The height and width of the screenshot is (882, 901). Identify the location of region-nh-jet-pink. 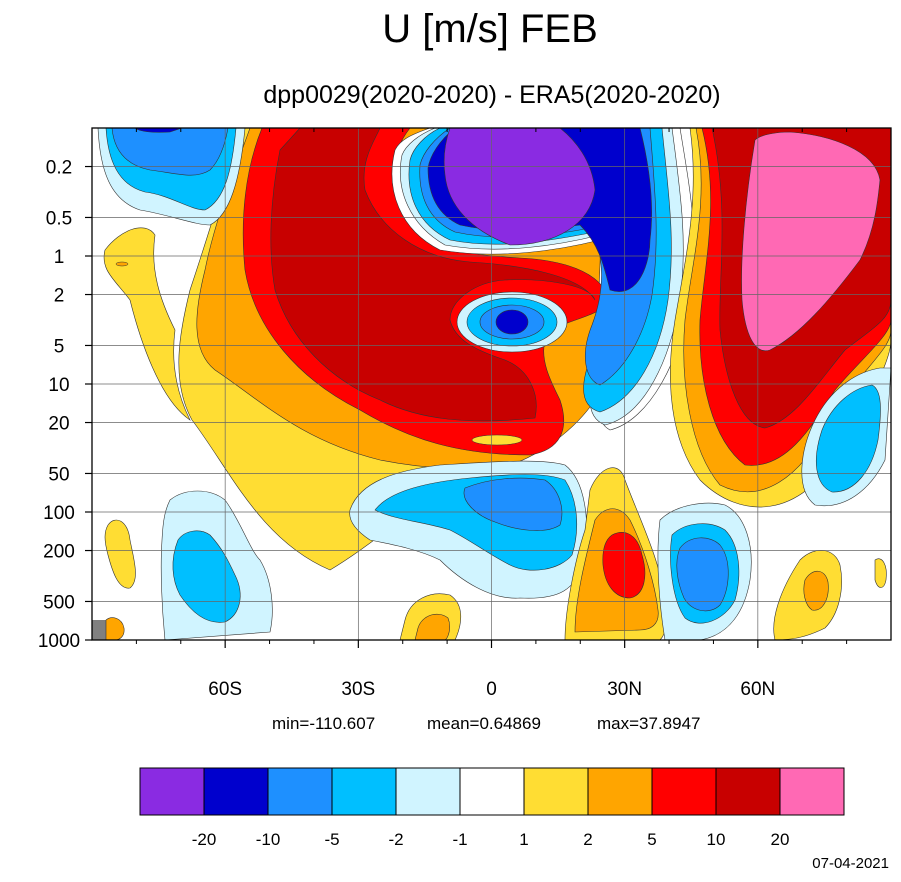
(811, 241).